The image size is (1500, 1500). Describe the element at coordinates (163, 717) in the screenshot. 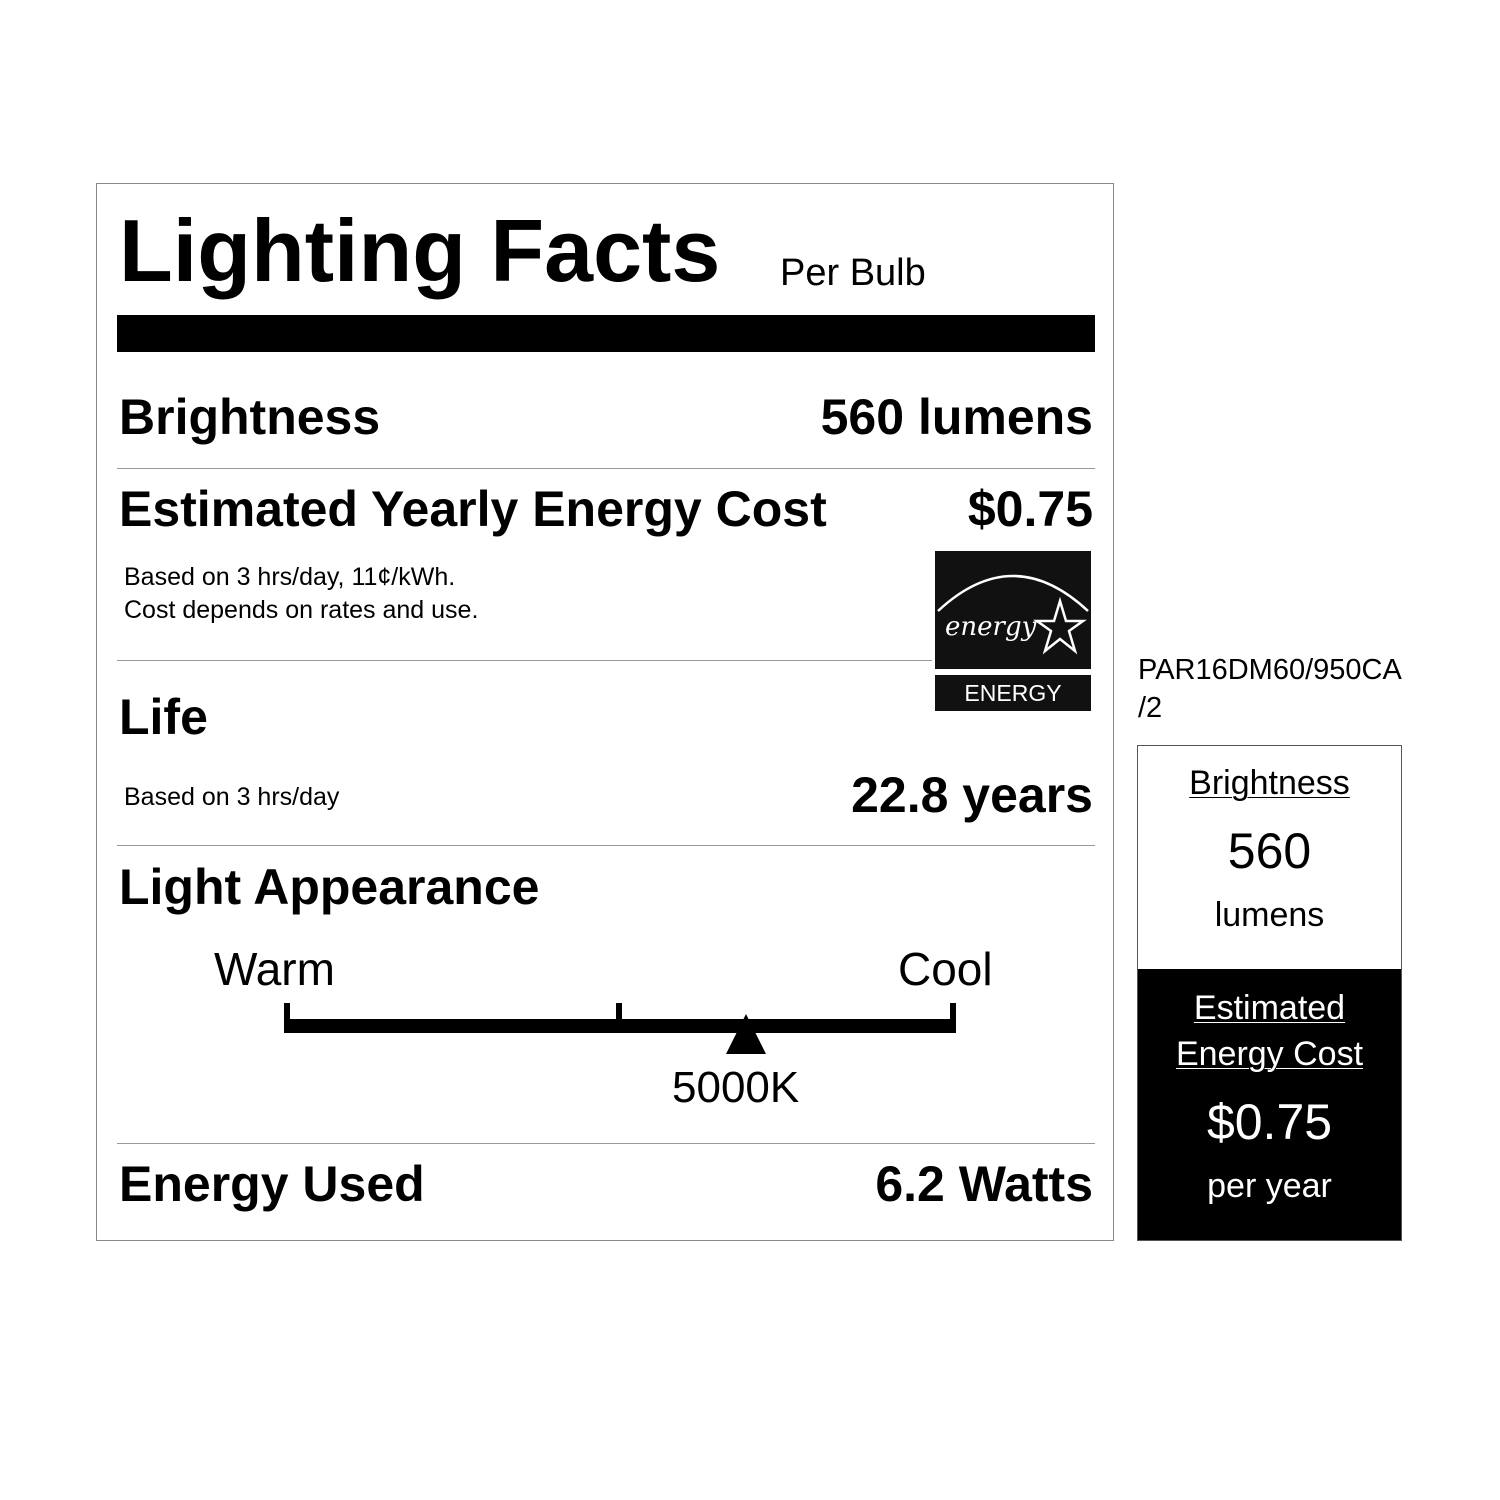

I see `life-label: Life` at that location.